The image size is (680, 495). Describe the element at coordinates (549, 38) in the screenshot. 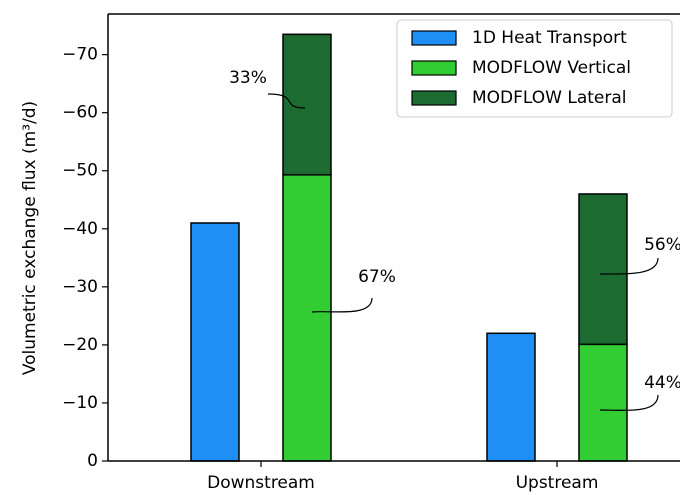

I see `legend-label: 1D Heat Transport` at that location.